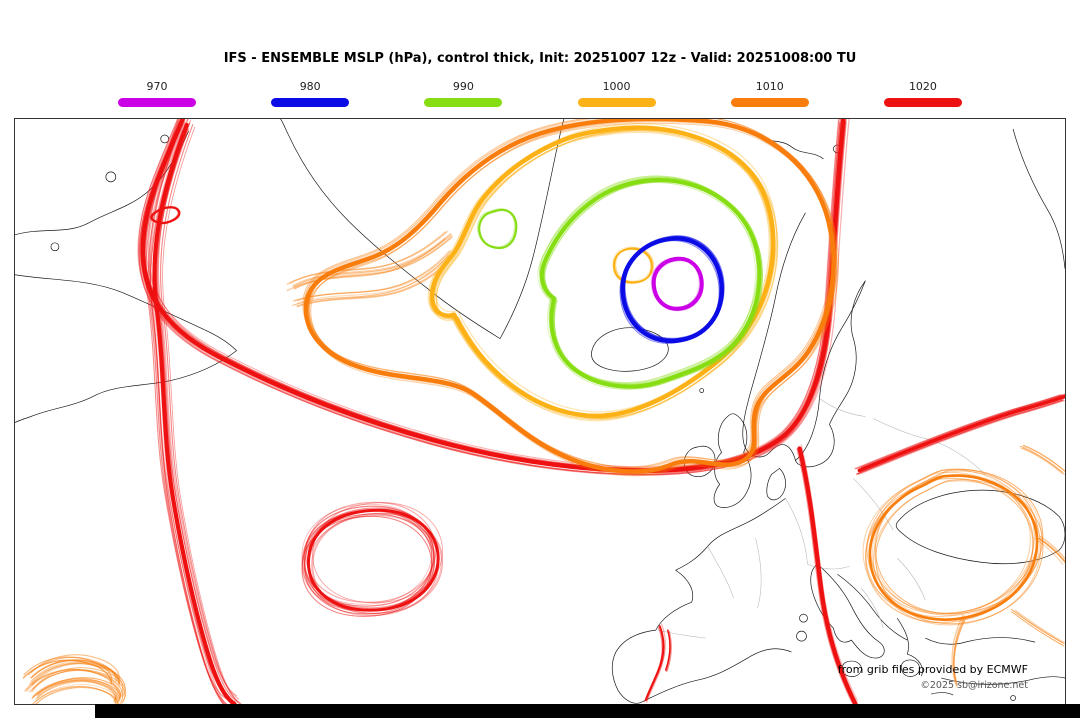 This screenshot has width=1080, height=718. Describe the element at coordinates (463, 94) in the screenshot. I see `legend-item-990: 990` at that location.